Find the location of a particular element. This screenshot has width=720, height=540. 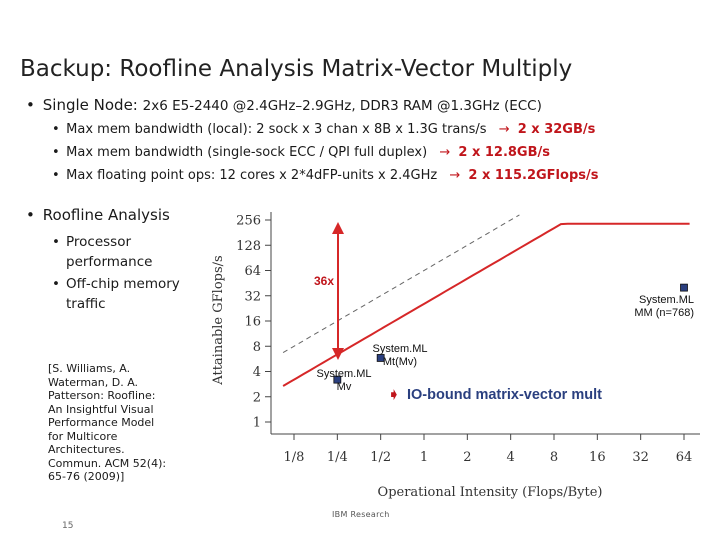

roofline-item-text: Processor performance is located at coordinates (109, 252).